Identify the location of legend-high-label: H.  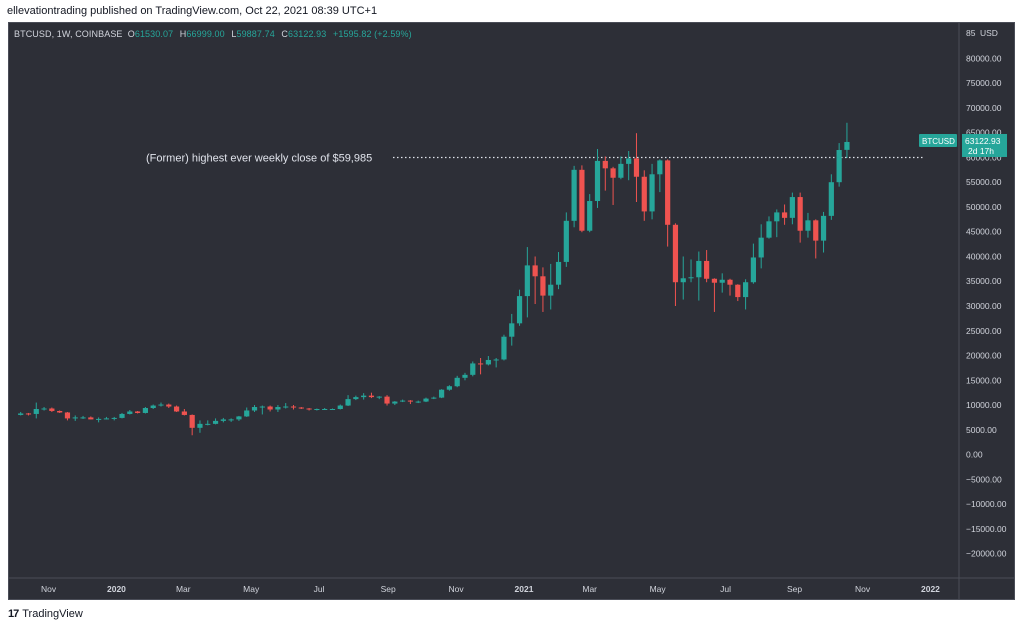
(183, 34).